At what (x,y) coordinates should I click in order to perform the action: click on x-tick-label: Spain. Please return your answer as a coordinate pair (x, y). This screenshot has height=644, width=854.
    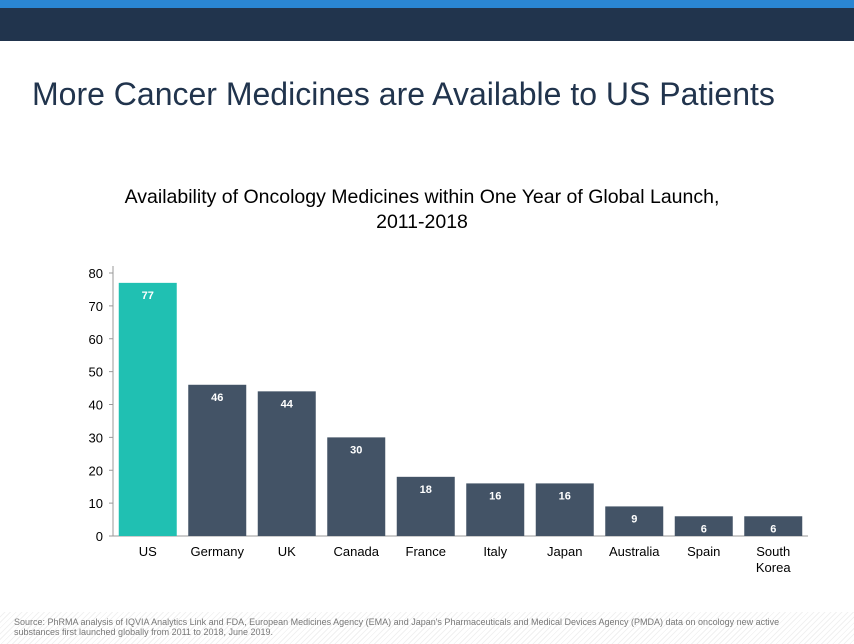
    Looking at the image, I should click on (703, 551).